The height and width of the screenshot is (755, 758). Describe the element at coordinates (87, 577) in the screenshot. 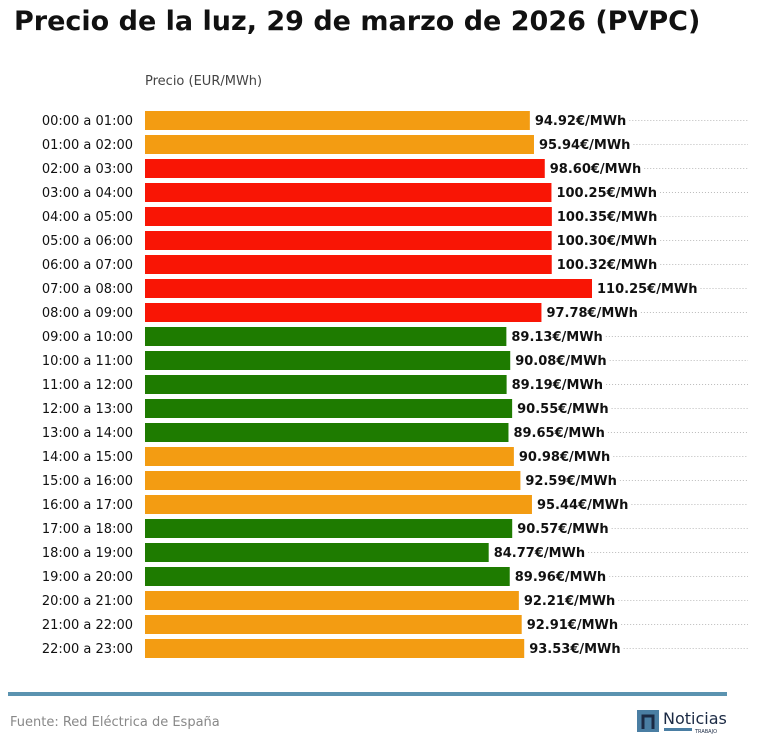

I see `y-tick-label: 19:00 a 20:00` at that location.